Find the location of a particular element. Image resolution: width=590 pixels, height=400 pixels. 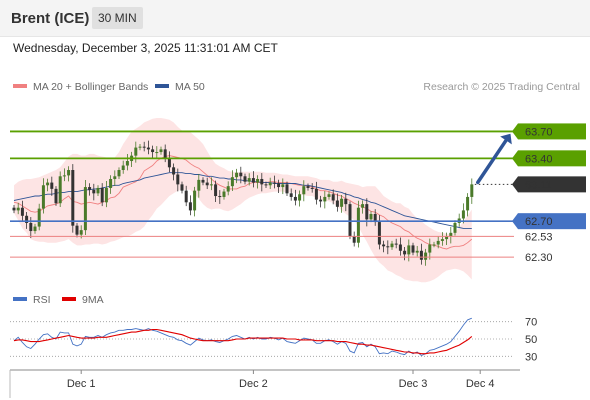

rsi-ma-line is located at coordinates (243, 341).